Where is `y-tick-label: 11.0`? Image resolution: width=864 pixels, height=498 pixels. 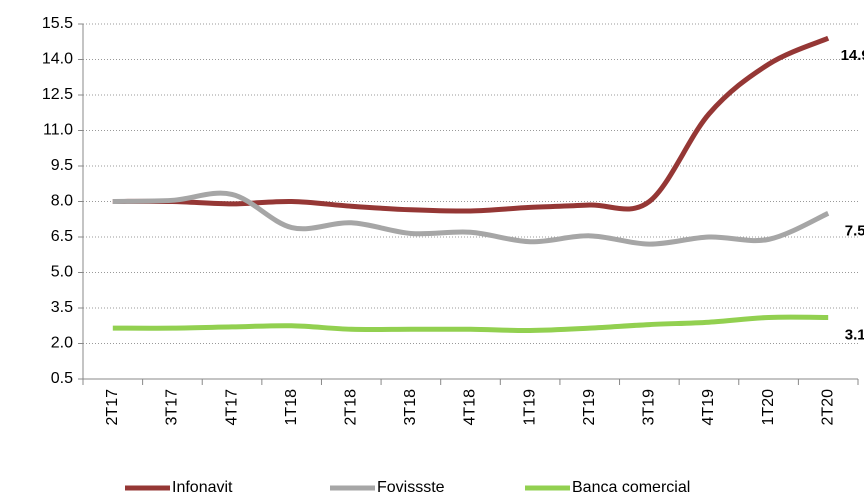
y-tick-label: 11.0 is located at coordinates (58, 130).